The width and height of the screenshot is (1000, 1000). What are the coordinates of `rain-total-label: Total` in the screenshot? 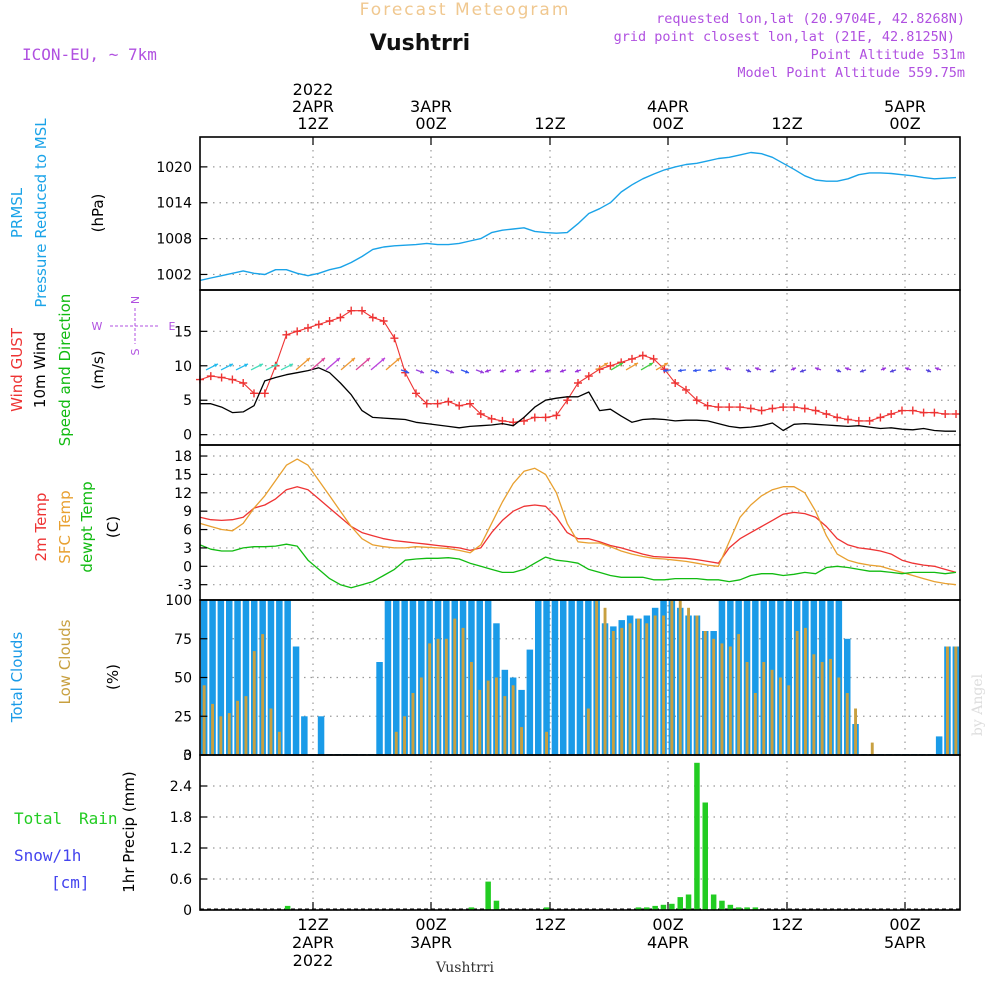 It's located at (38, 818).